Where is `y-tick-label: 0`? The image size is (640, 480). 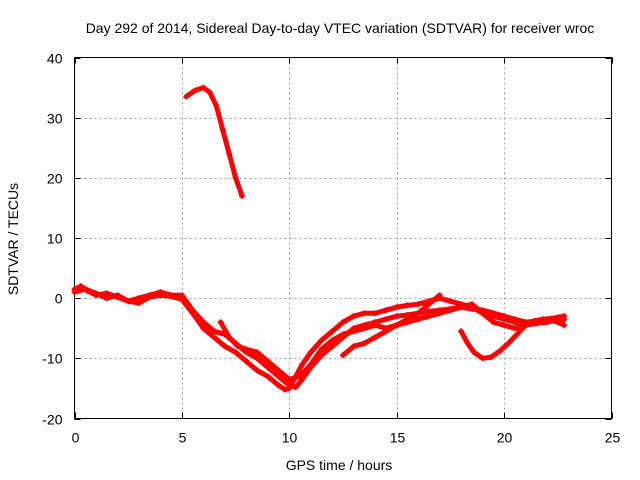
y-tick-label: 0 is located at coordinates (59, 299).